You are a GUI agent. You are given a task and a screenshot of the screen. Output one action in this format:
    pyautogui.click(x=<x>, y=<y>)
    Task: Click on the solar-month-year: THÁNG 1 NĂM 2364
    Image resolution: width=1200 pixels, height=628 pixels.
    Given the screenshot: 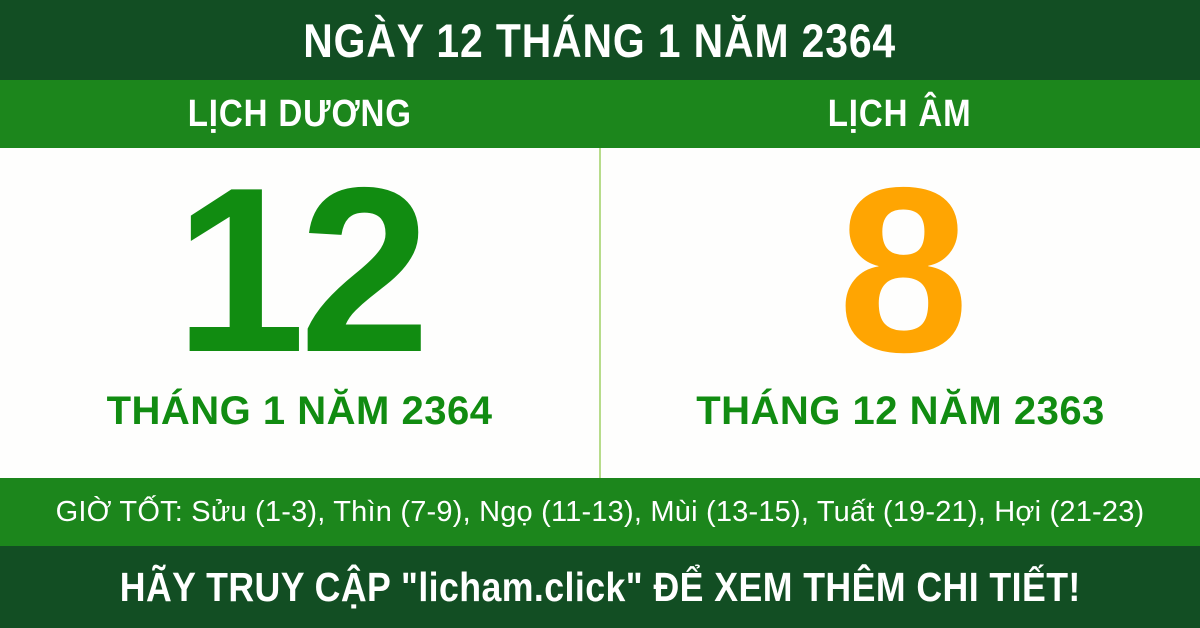 What is the action you would take?
    pyautogui.click(x=299, y=411)
    